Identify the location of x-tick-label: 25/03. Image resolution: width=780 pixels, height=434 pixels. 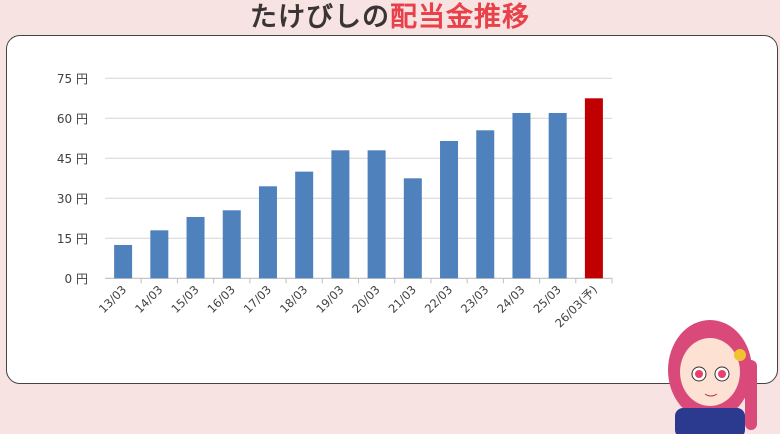
(546, 299).